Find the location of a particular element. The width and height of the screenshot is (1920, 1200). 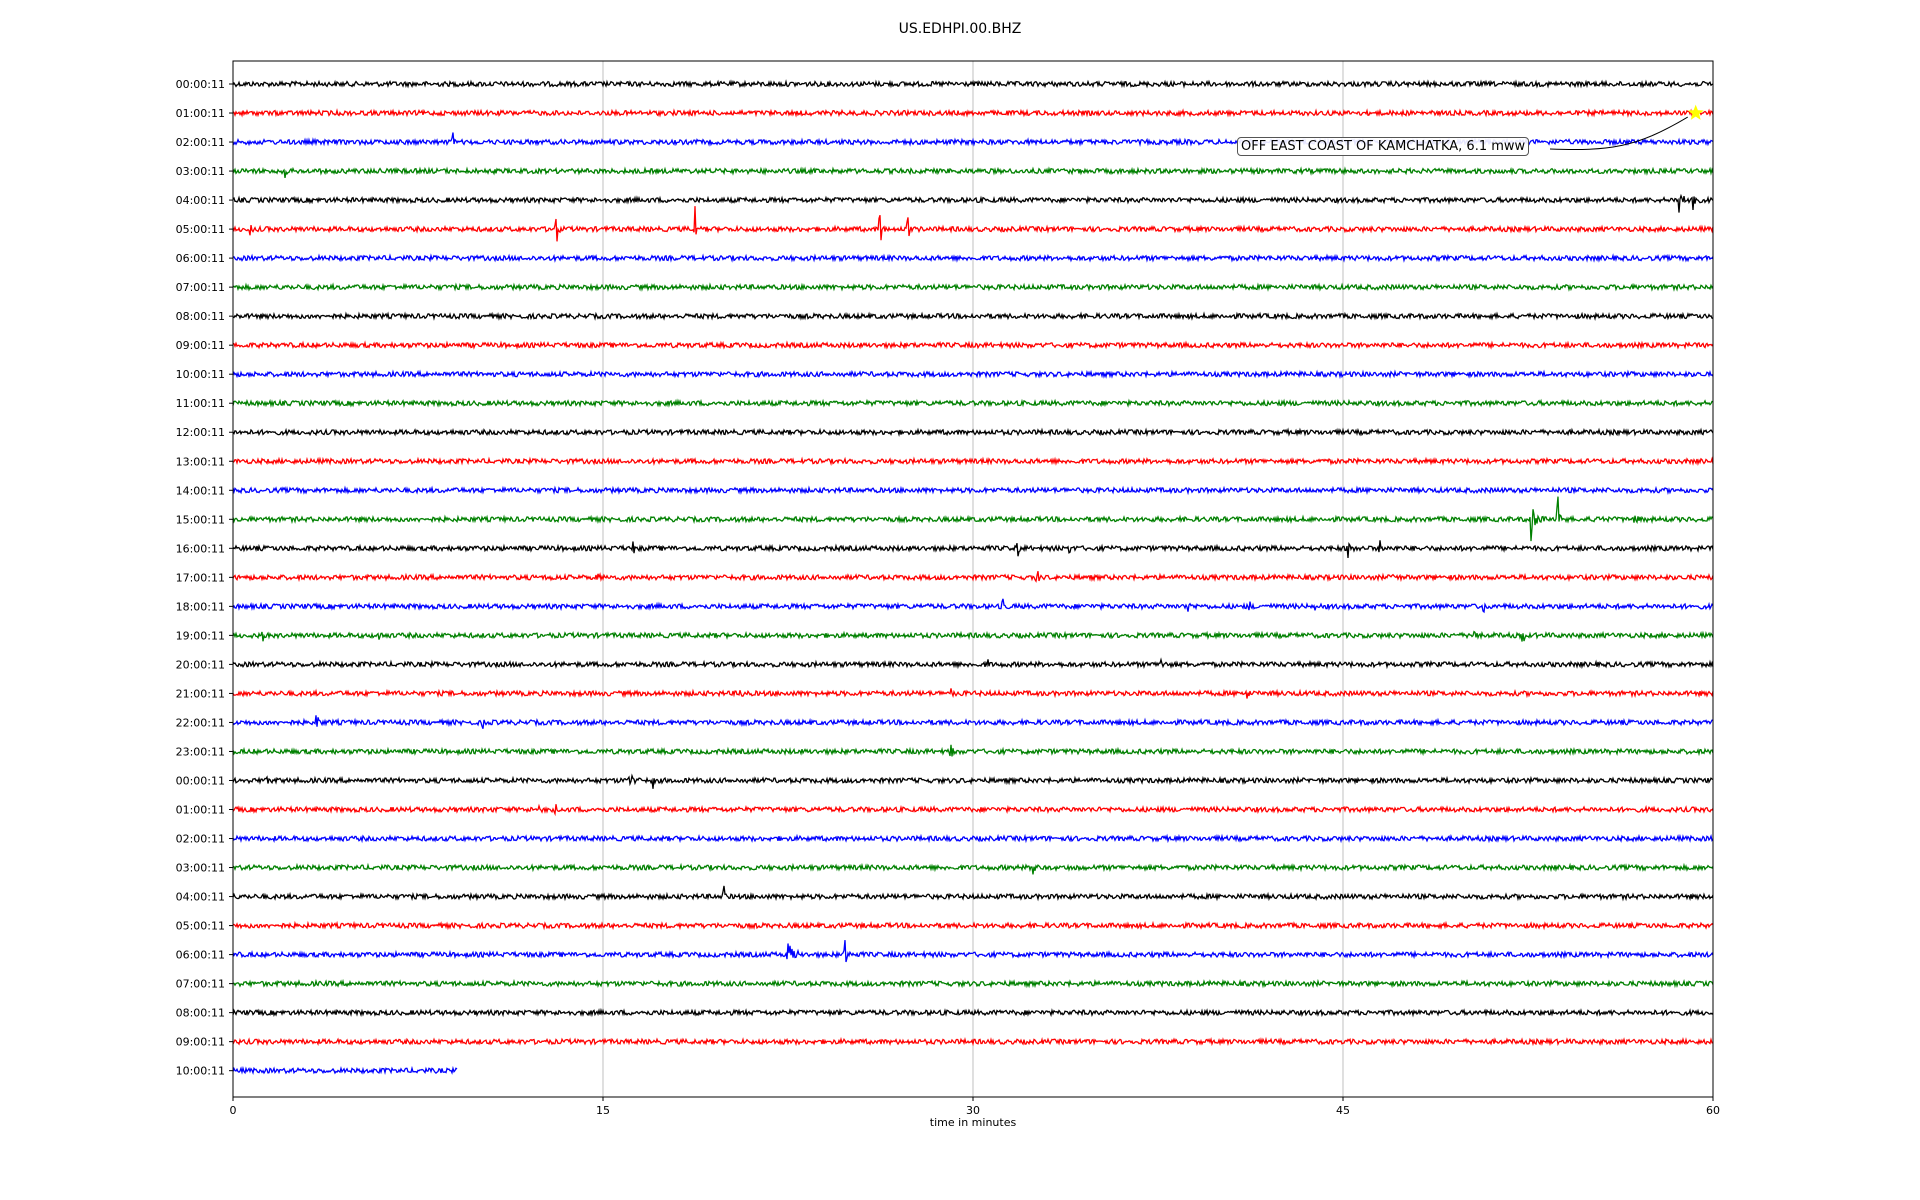

y-tick-label: 18:00:11 is located at coordinates (200, 606).